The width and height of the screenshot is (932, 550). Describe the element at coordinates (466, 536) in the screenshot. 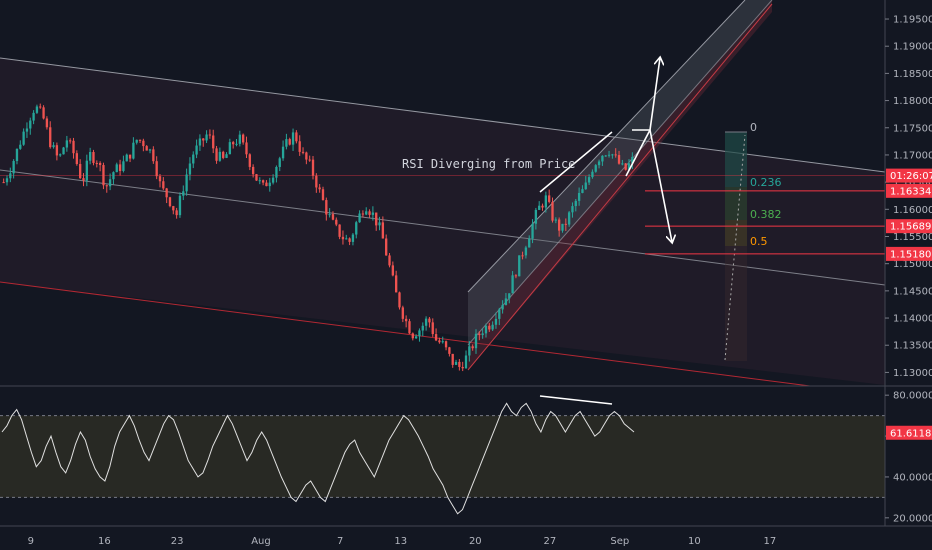

I see `time-axis: 9 16 23 Aug 7 13 20 27 Sep 10 17` at that location.